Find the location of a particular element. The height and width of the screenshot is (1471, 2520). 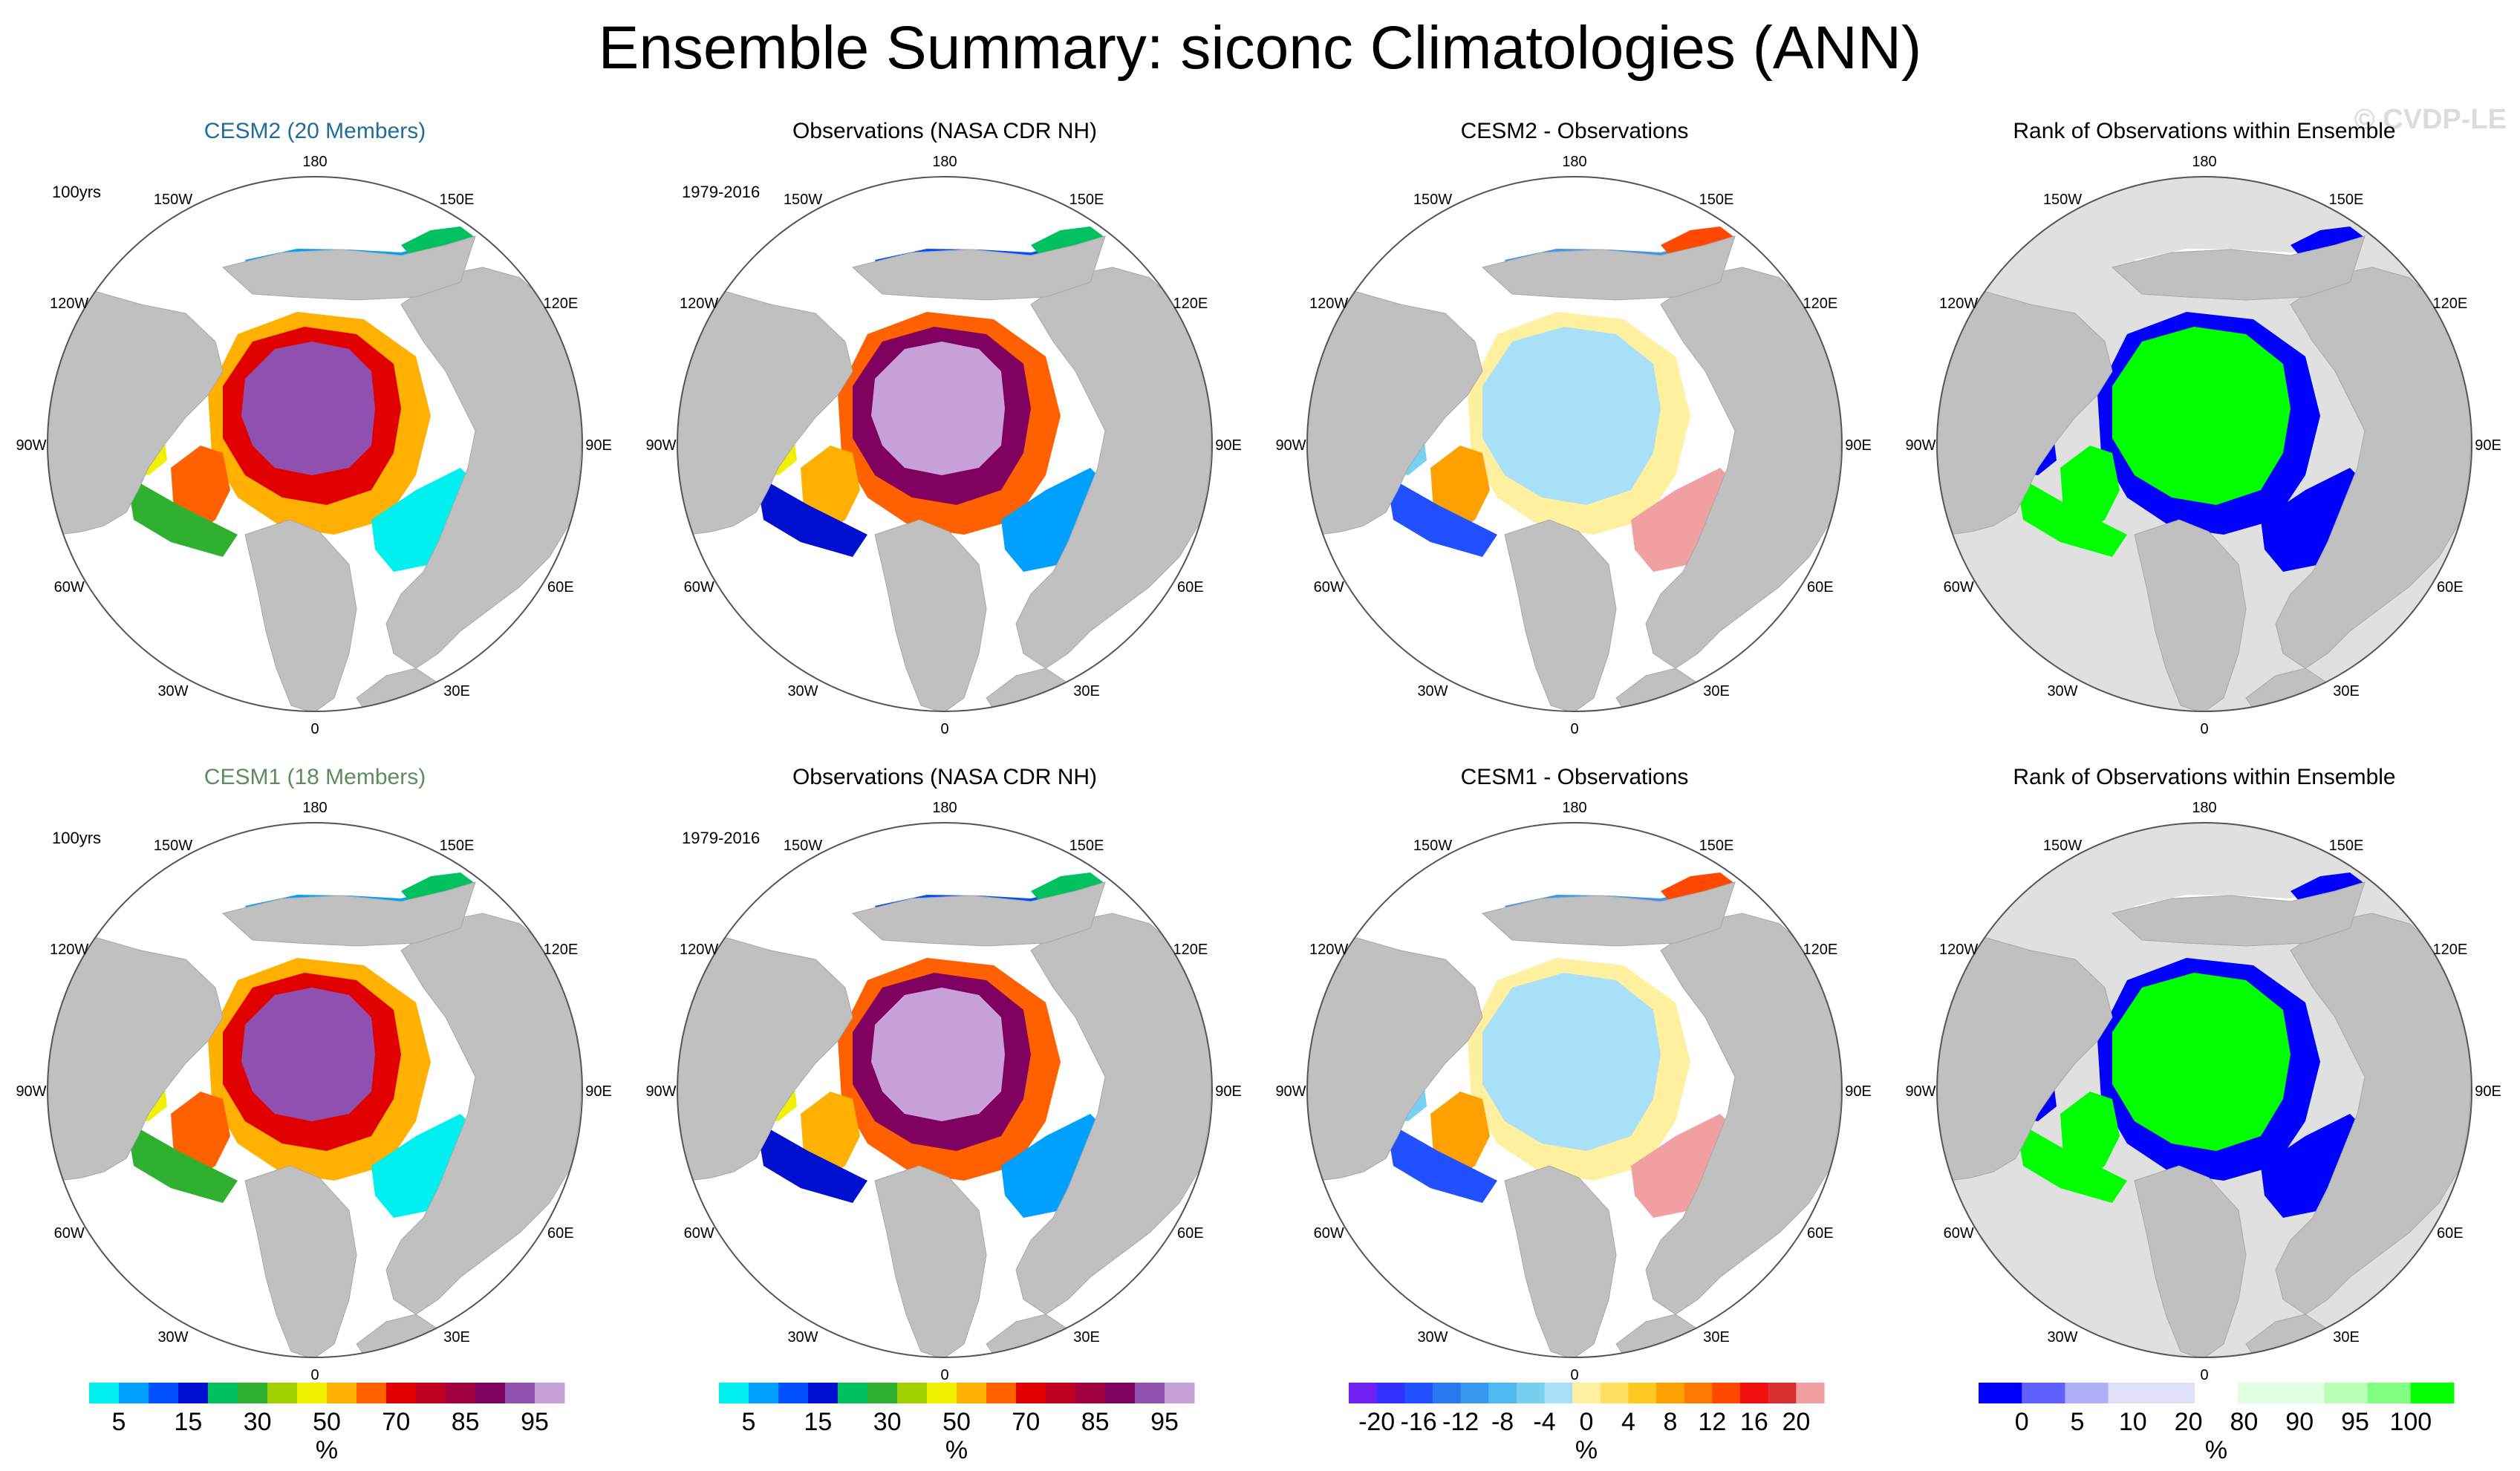

colorbar-tick-label: 4 is located at coordinates (1628, 1422).